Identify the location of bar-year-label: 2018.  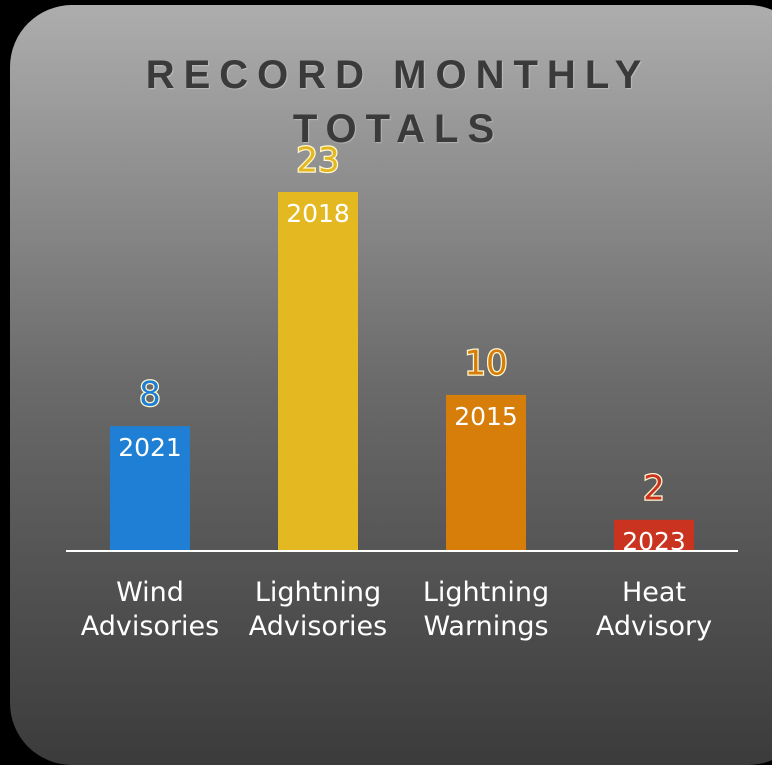
(318, 213).